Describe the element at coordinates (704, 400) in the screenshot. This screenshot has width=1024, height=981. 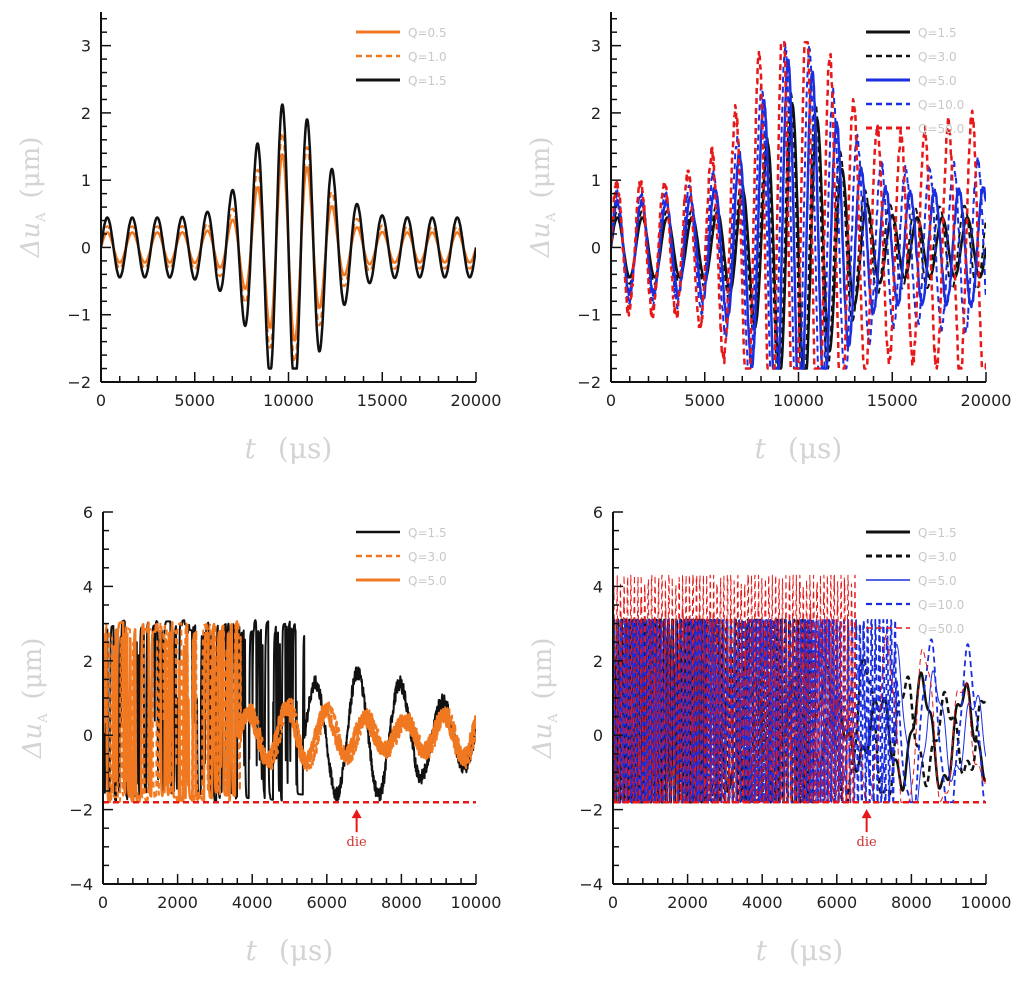
I see `x-tick-label: 5000` at that location.